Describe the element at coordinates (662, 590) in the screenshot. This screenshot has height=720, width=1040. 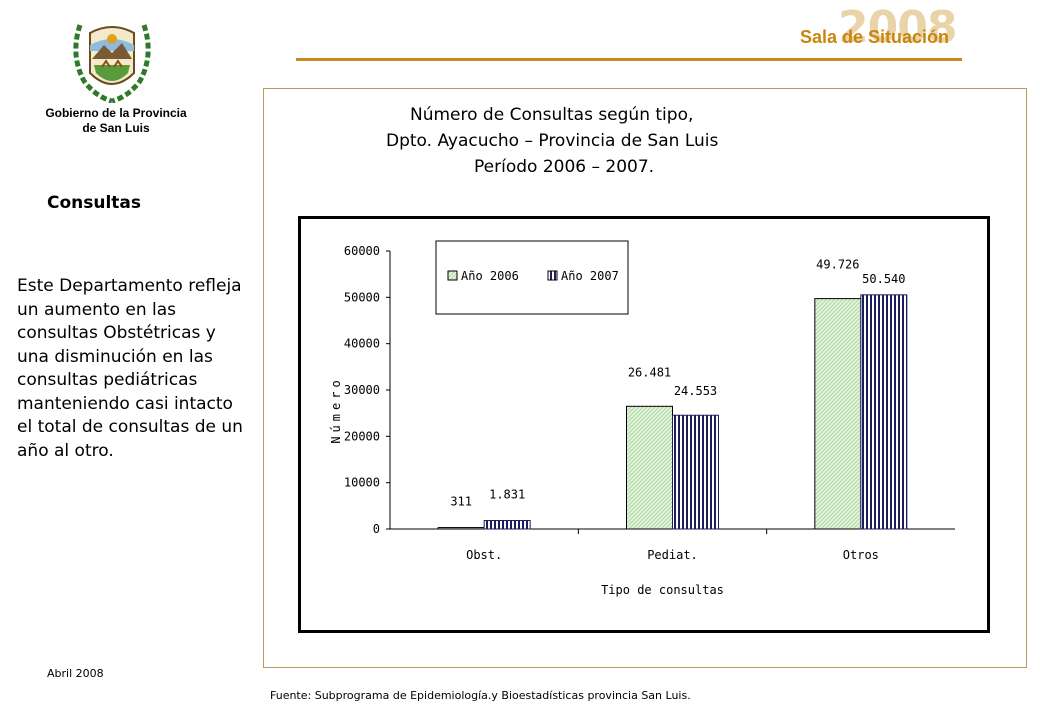
I see `x-axis-title: Tipo de consultas` at that location.